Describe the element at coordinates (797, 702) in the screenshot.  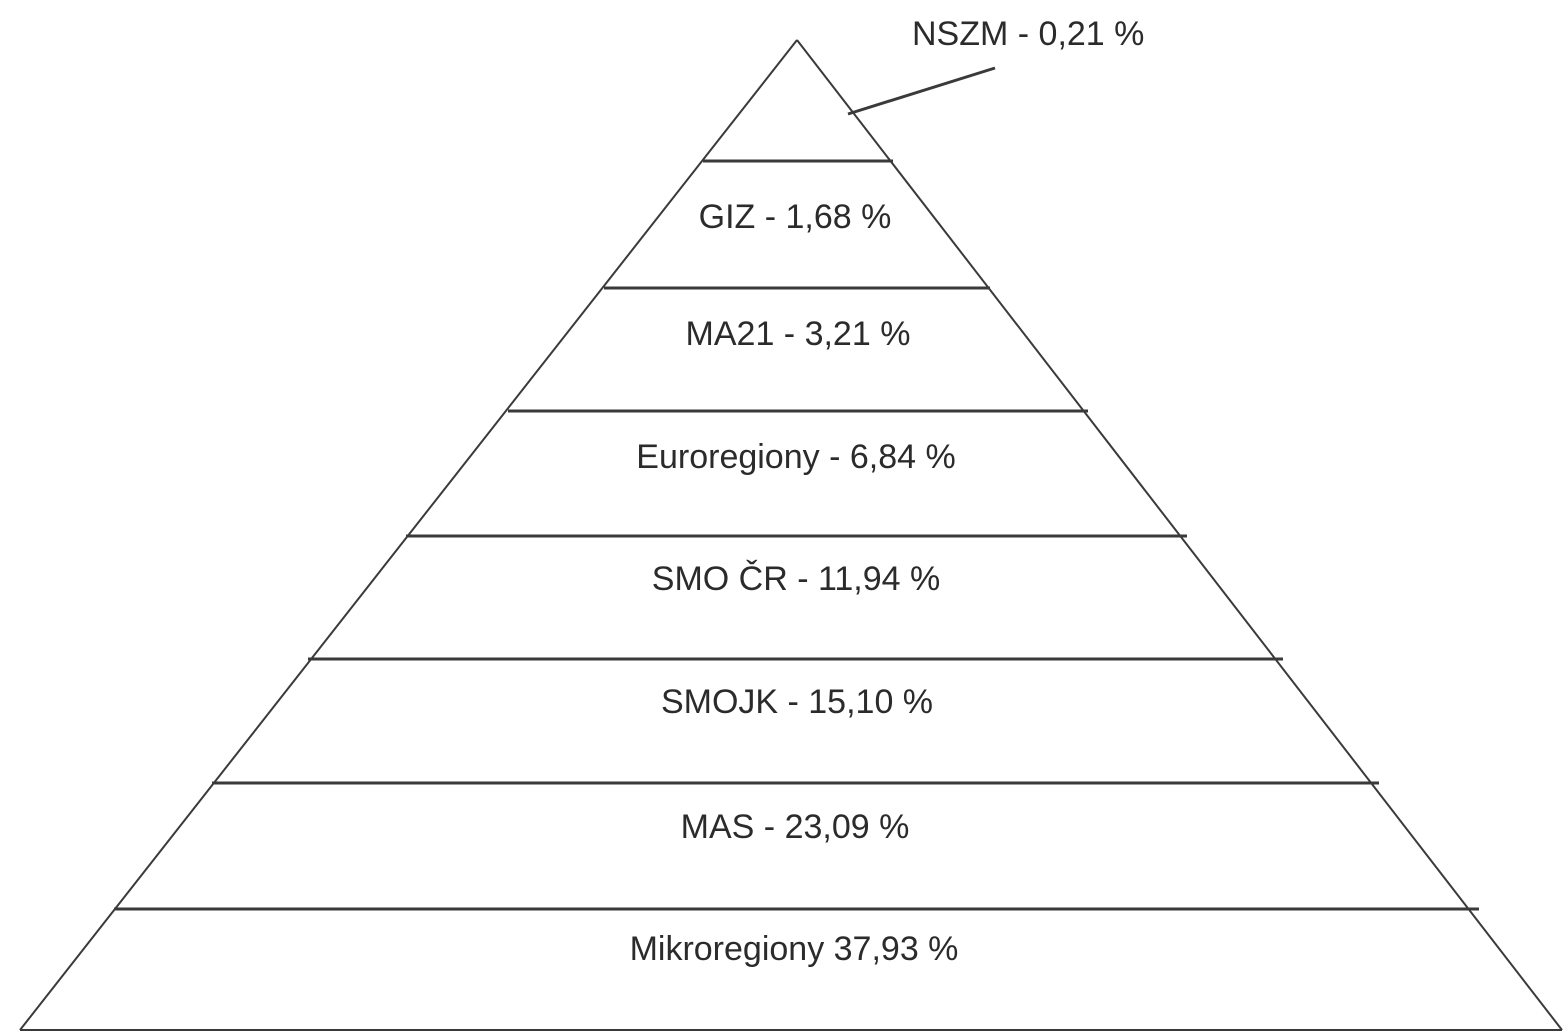
I see `tier-label-smojk: SMOJK - 15,10 %` at that location.